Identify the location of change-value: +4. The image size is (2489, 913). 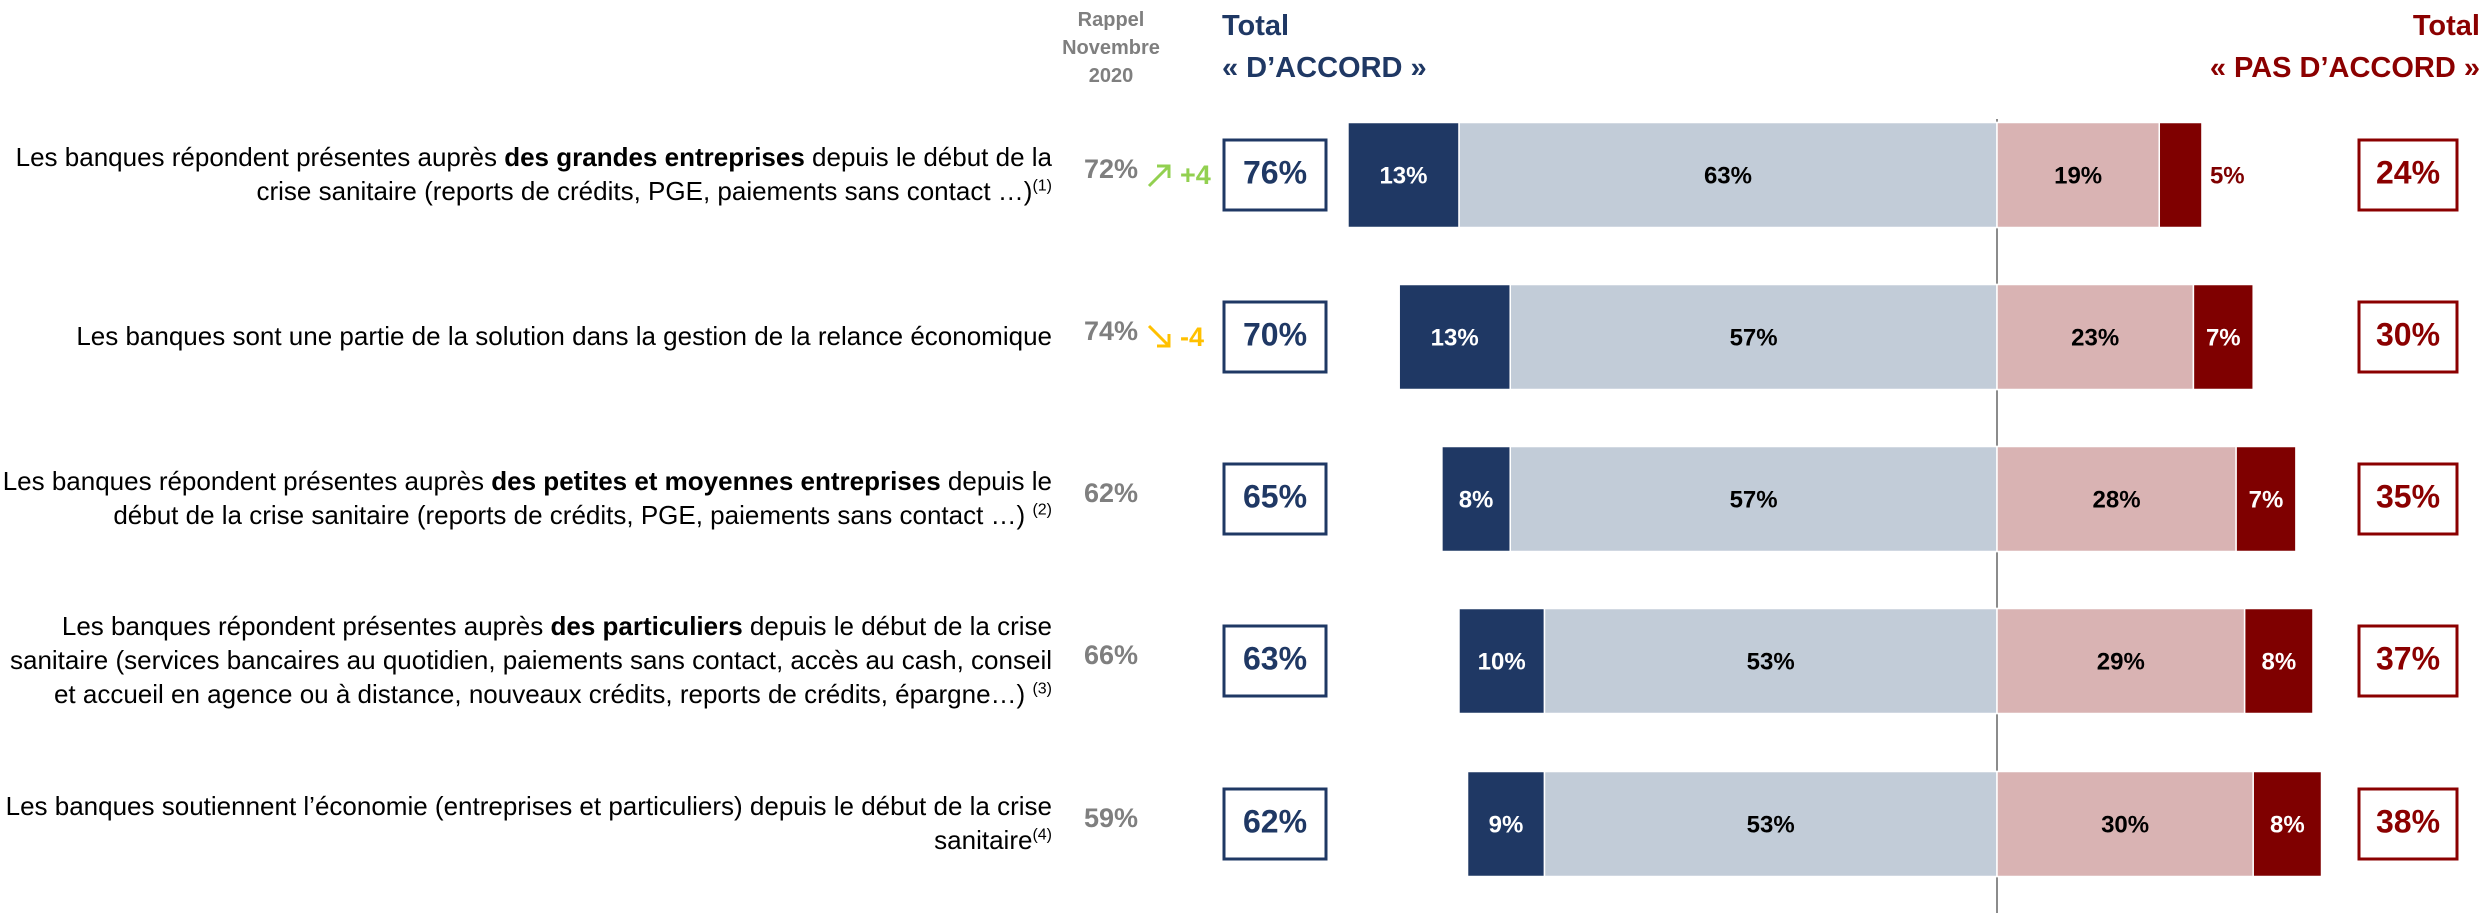
(1195, 175).